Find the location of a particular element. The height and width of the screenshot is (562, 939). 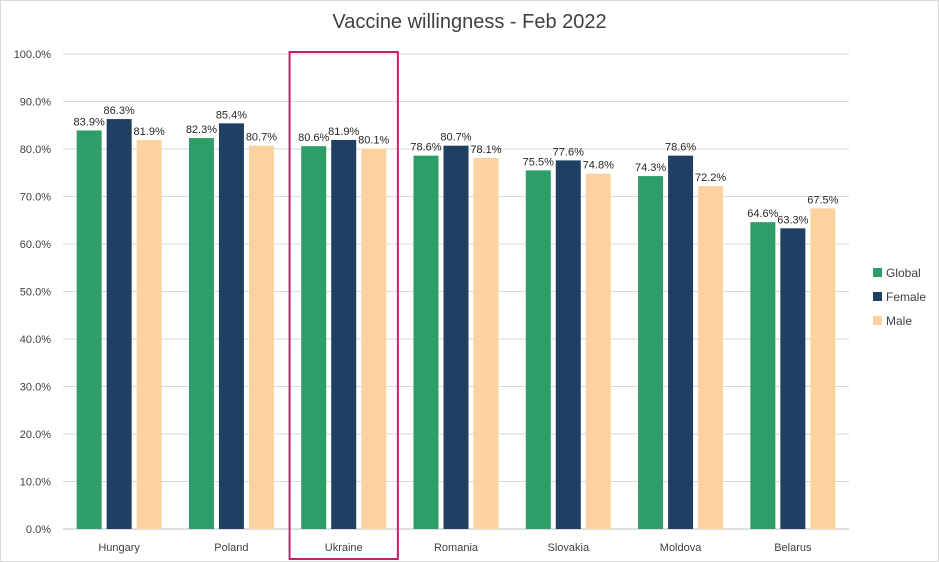

data-label: 86.3% is located at coordinates (119, 111).